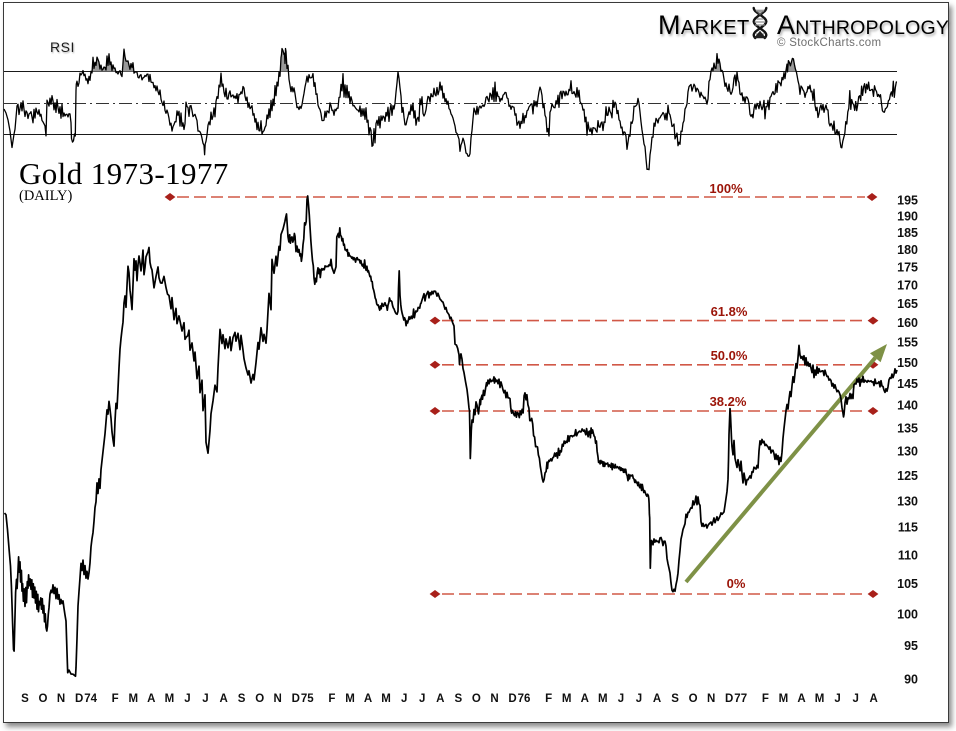 Image resolution: width=956 pixels, height=731 pixels. I want to click on svg-text: 105, so click(907, 584).